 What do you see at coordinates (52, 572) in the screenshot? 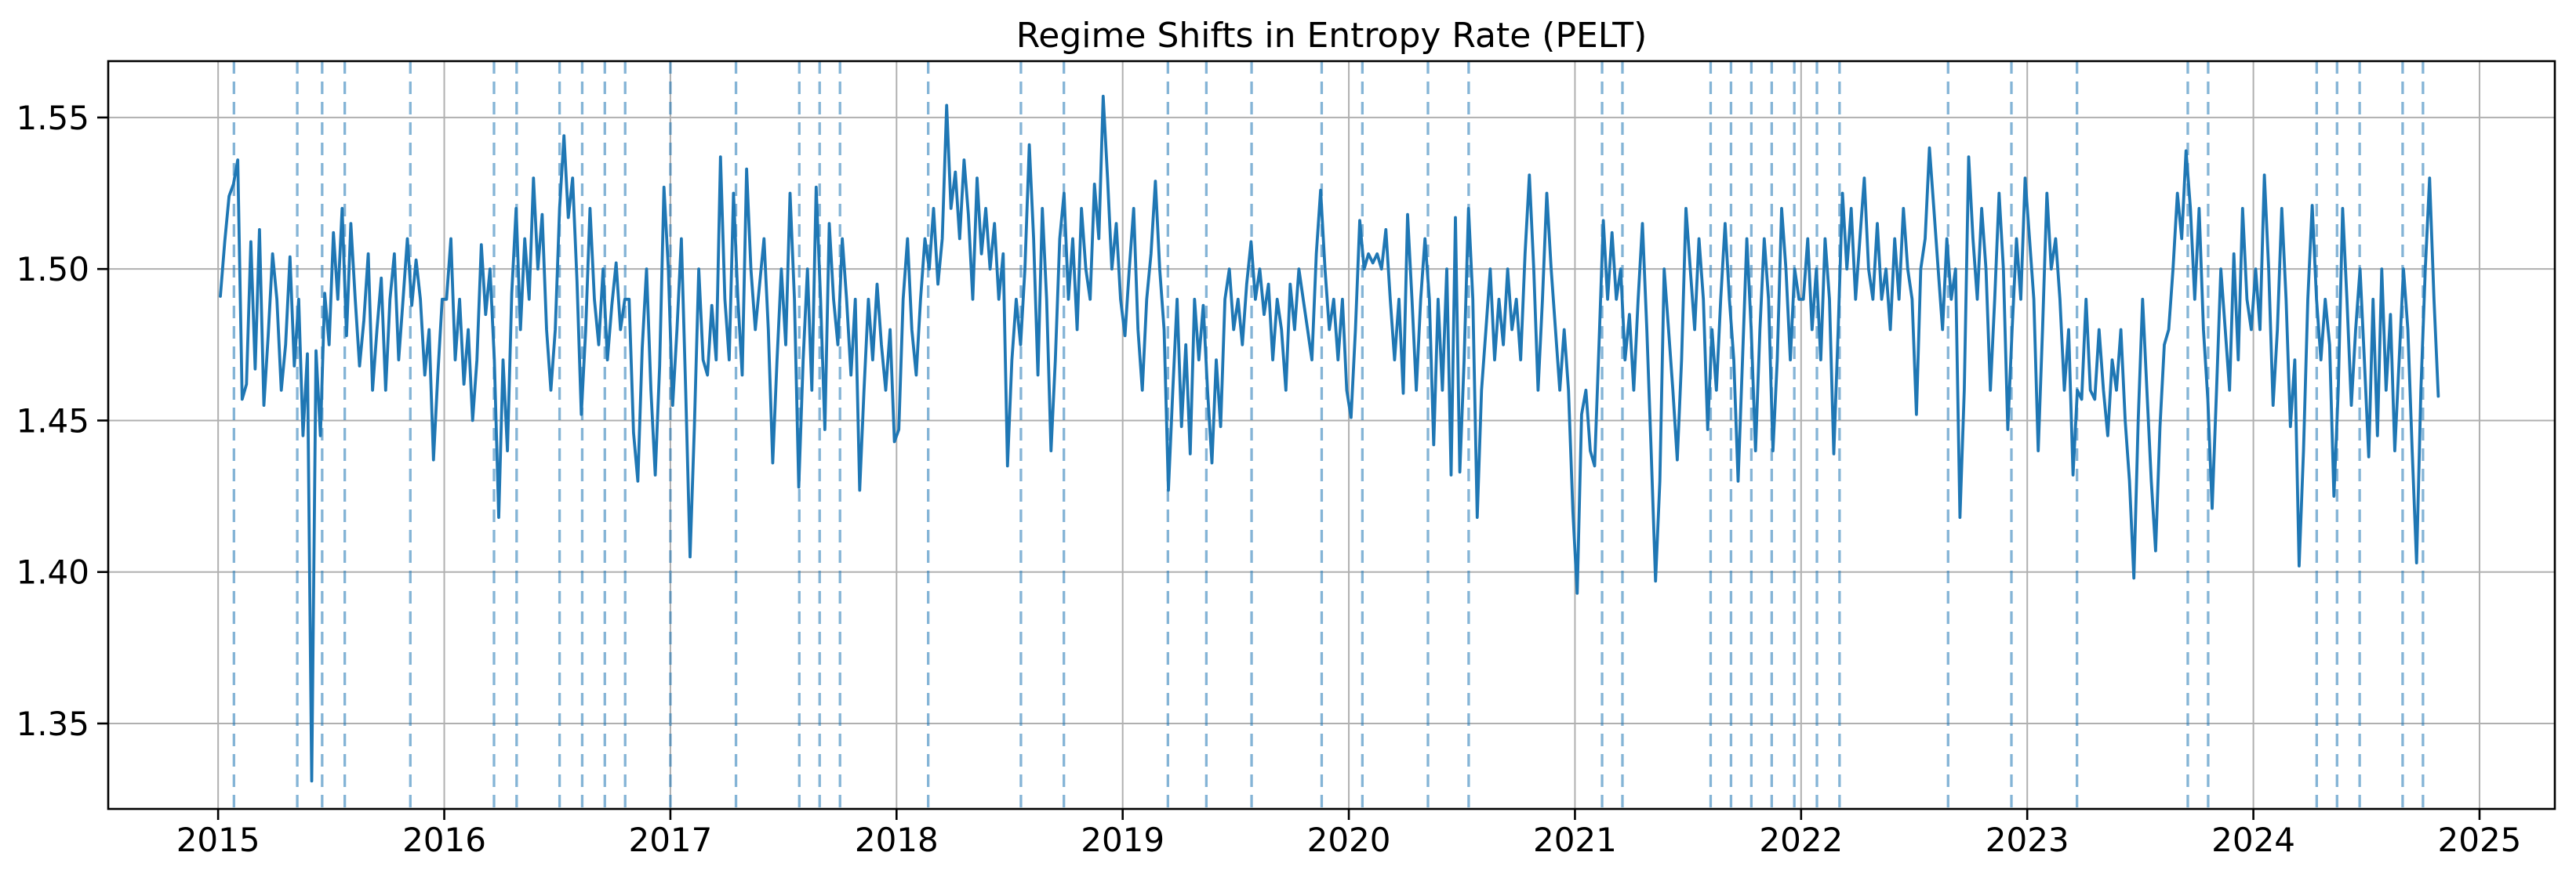
I see `y-tick-label: 1.40` at bounding box center [52, 572].